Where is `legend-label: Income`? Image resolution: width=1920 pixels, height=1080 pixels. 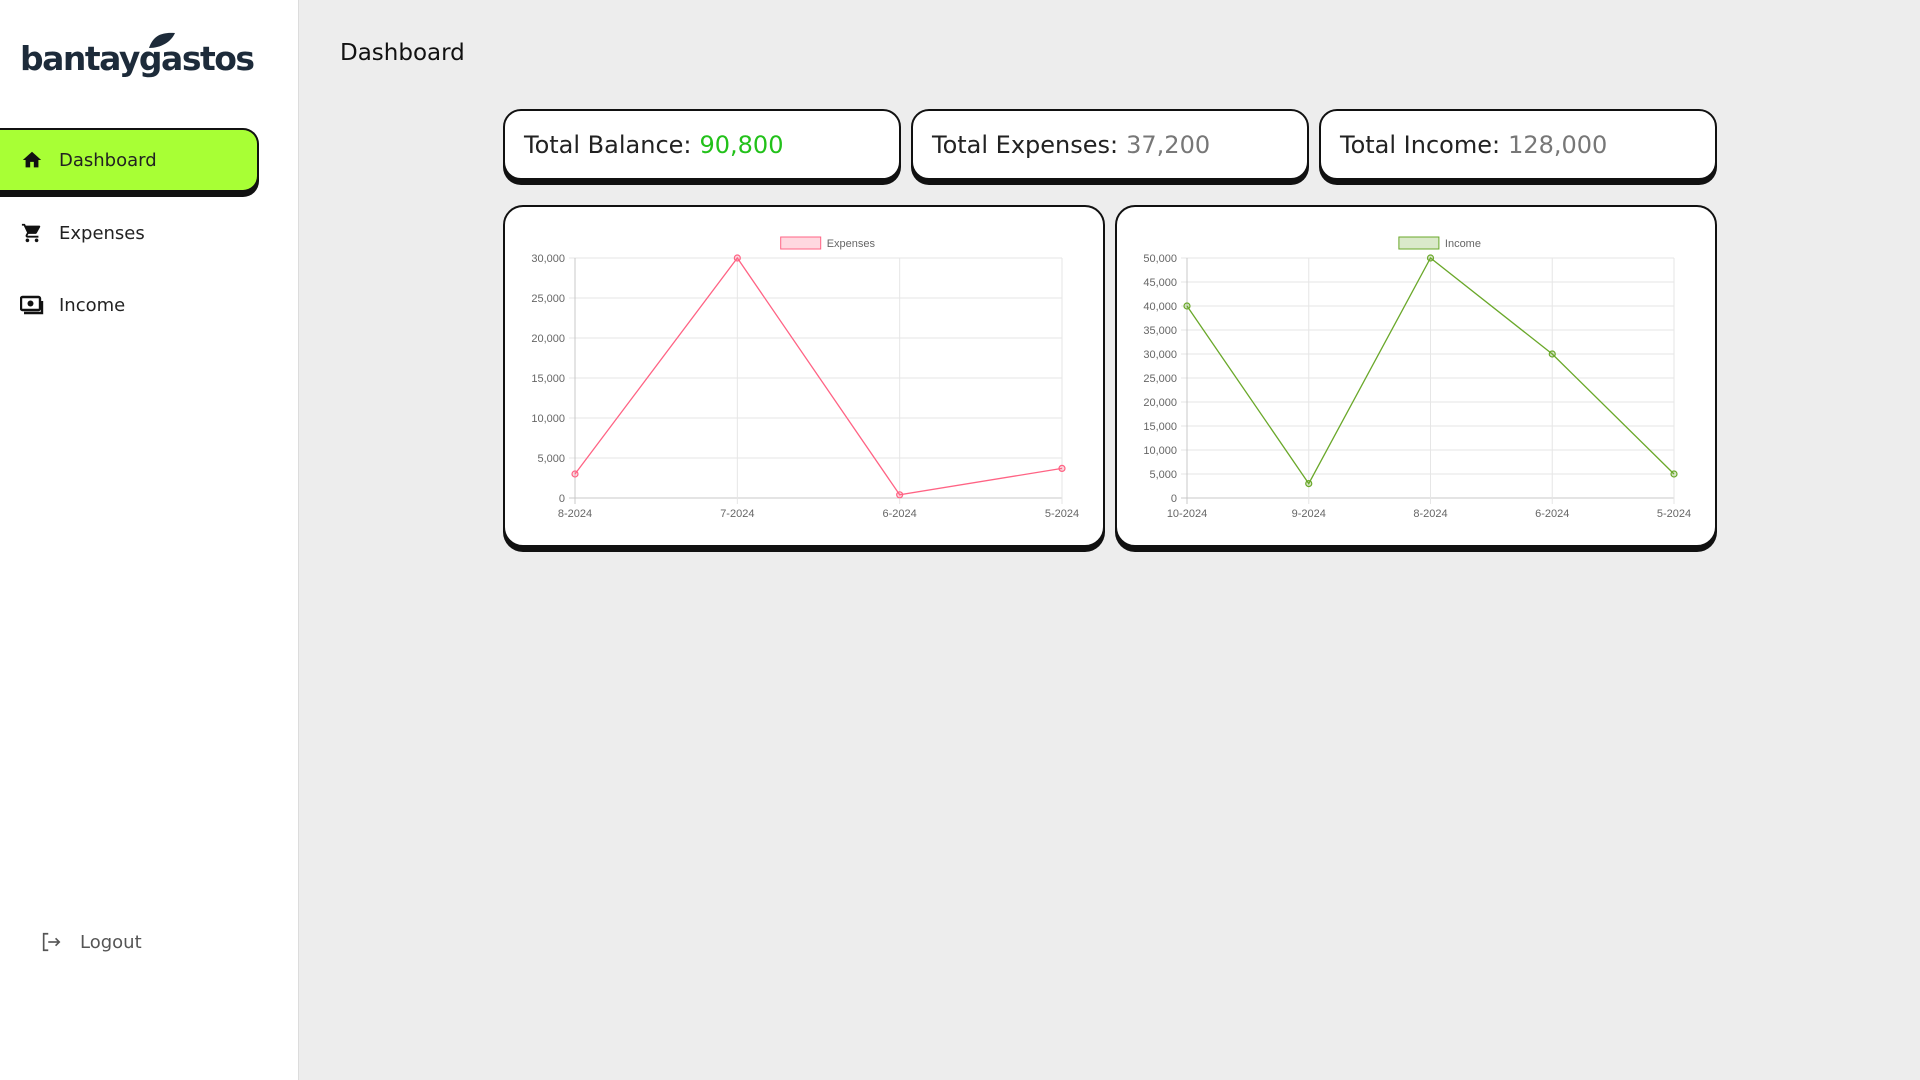 legend-label: Income is located at coordinates (1463, 244).